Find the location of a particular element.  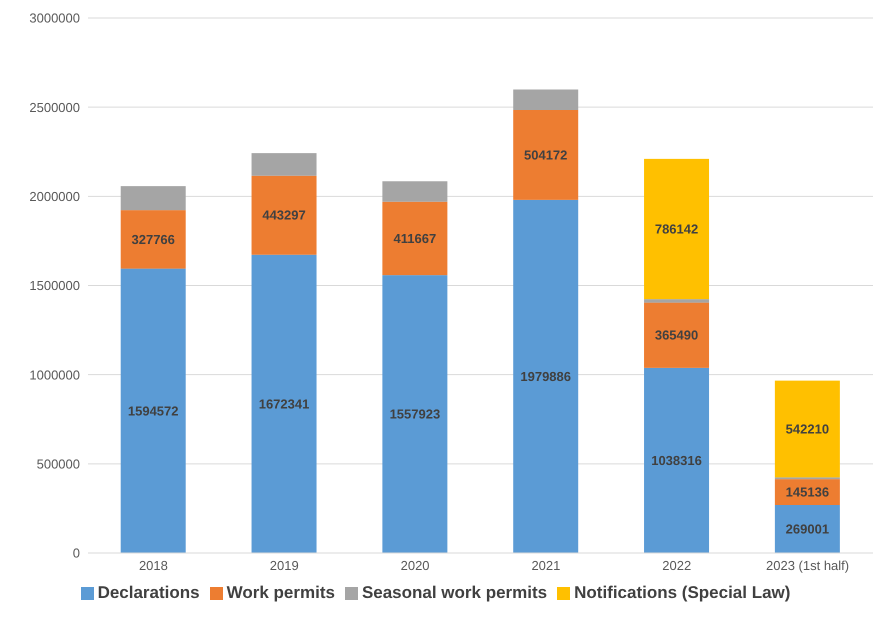

data-label: 365490 is located at coordinates (676, 335).